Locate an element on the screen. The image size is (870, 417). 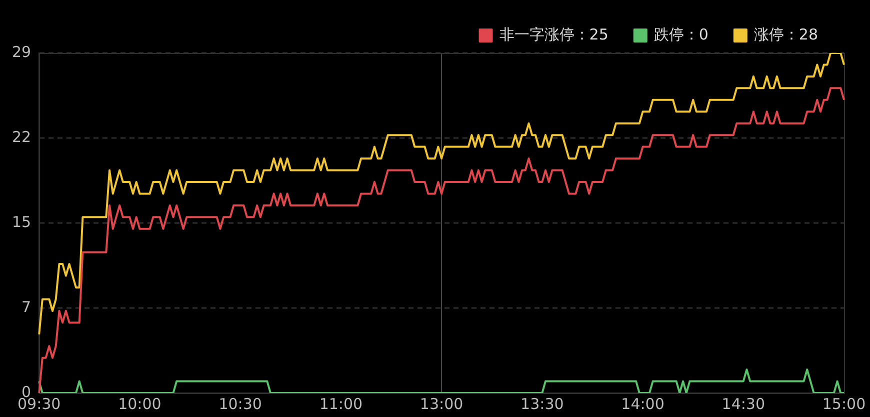
legend-label: 跌停：0 is located at coordinates (681, 34).